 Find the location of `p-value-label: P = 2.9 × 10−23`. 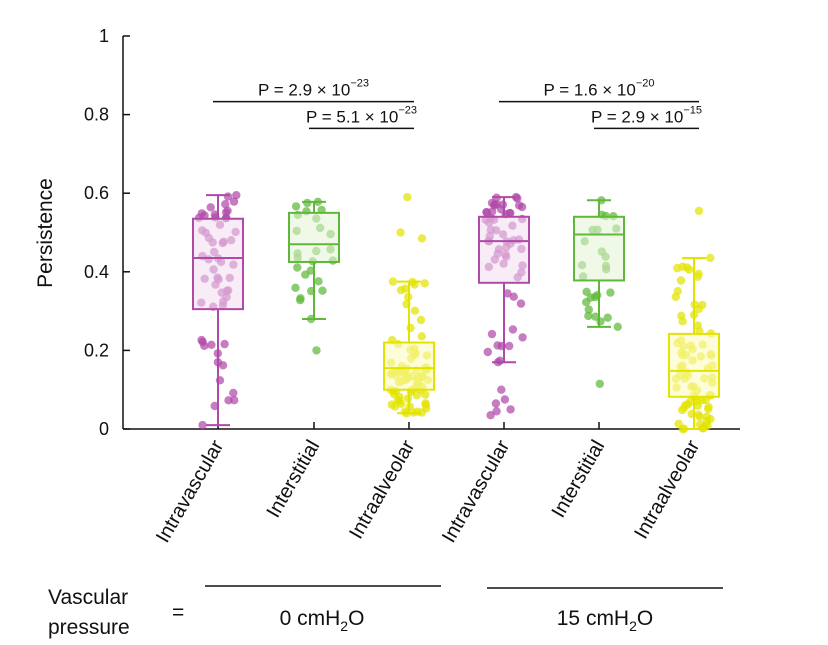

p-value-label: P = 2.9 × 10−23 is located at coordinates (313, 89).